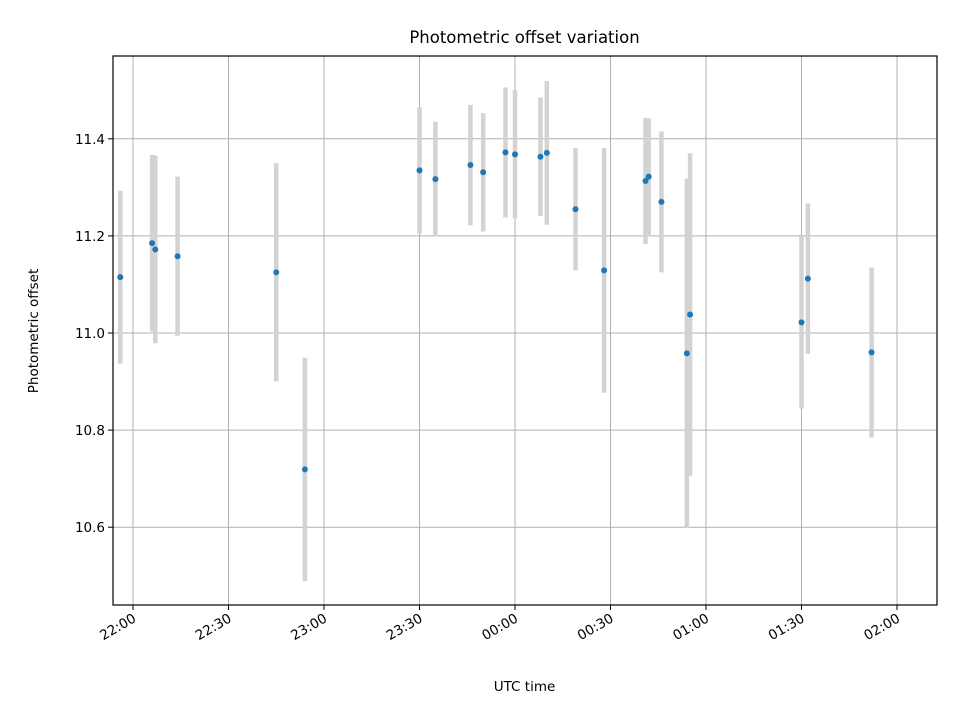 The height and width of the screenshot is (720, 960). Describe the element at coordinates (882, 627) in the screenshot. I see `x-tick-label: 02:00` at that location.